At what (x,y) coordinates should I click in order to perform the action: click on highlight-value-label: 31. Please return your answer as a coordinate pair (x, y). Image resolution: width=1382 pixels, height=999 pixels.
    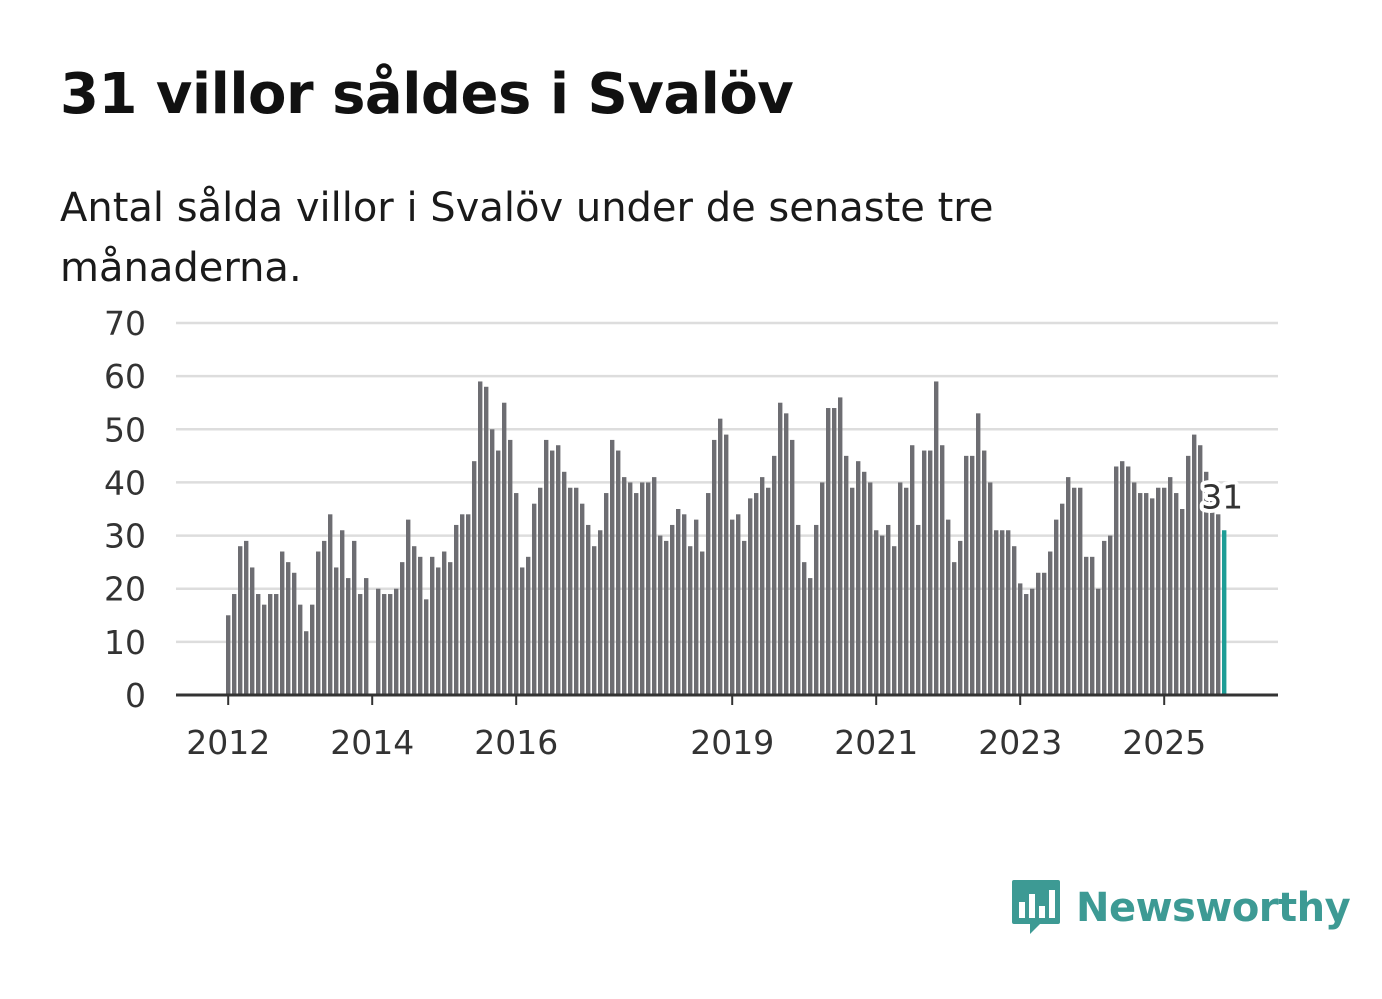
    Looking at the image, I should click on (1222, 496).